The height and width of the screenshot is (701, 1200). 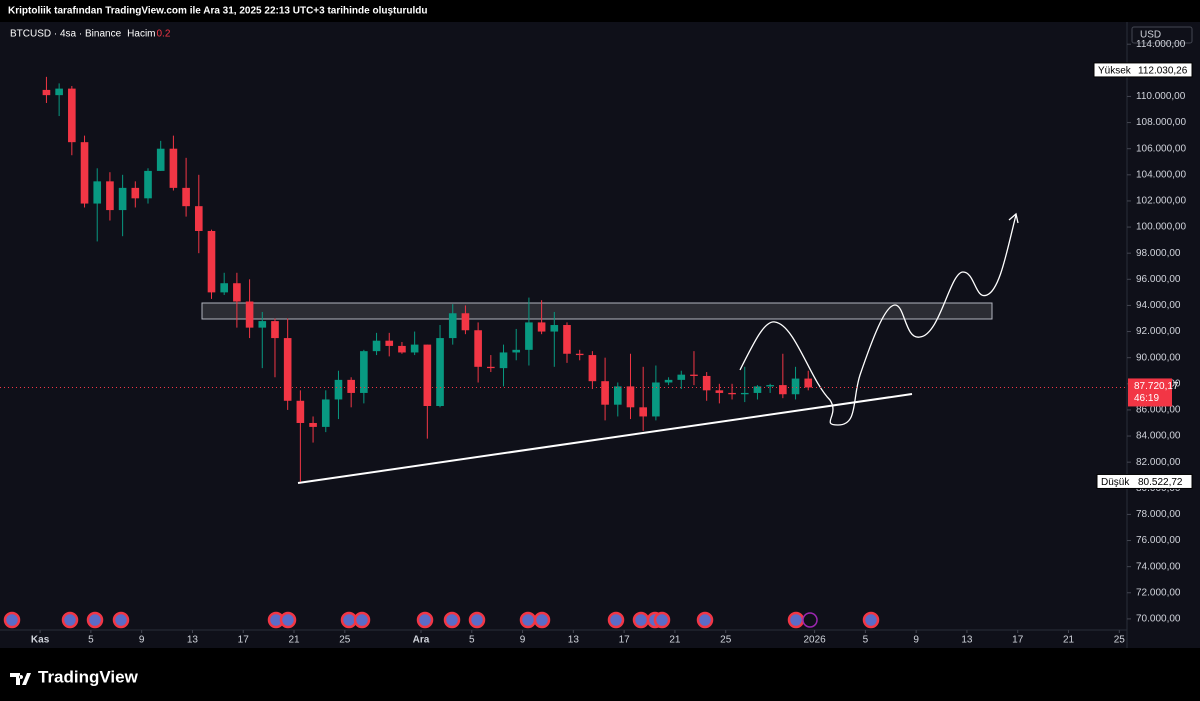 What do you see at coordinates (1158, 540) in the screenshot?
I see `y-tick-label: 76.000,00` at bounding box center [1158, 540].